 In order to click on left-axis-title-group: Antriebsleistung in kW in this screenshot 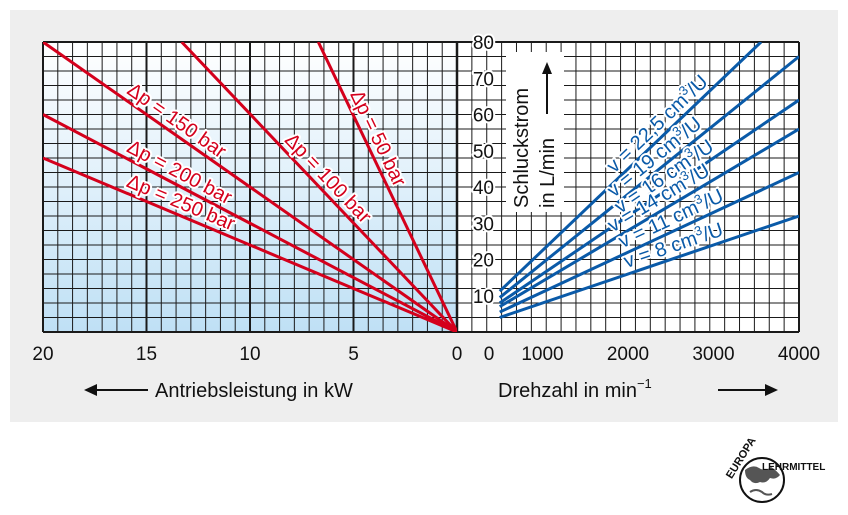, I will do `click(218, 391)`.